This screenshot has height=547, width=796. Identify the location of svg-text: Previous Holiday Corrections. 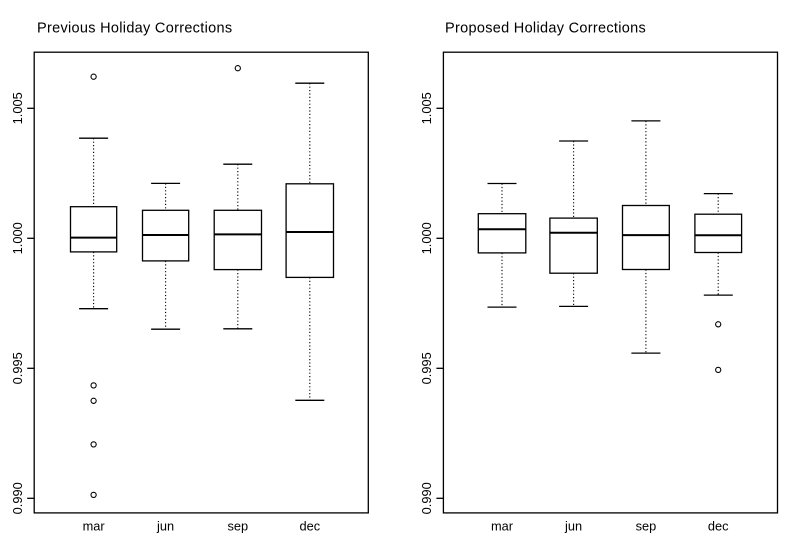
(134, 29).